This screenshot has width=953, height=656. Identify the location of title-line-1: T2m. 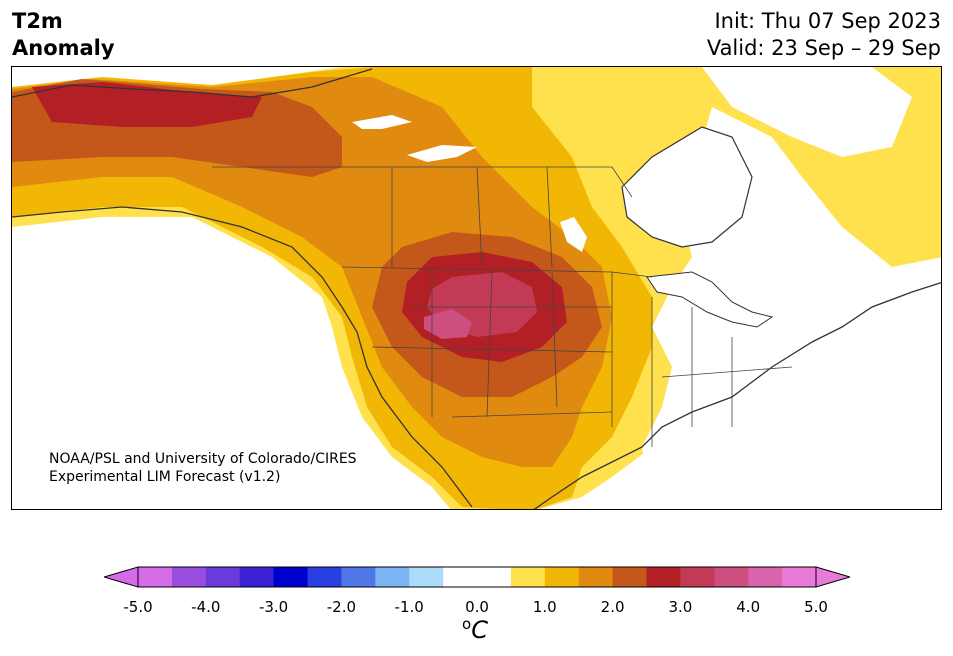
(37, 21).